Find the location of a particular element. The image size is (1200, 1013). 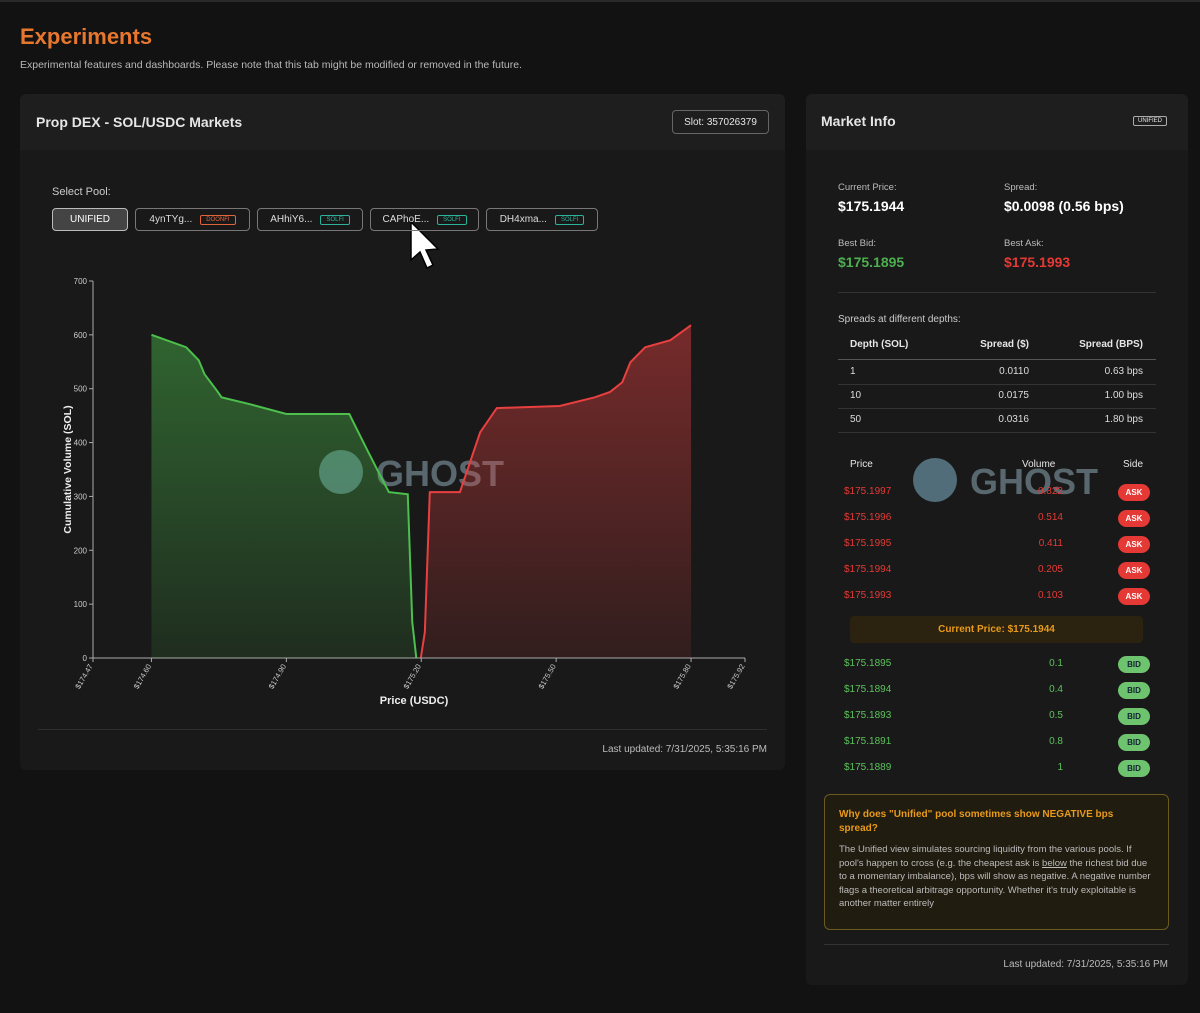

current-price: Current Price: $175.1944 is located at coordinates (996, 629).